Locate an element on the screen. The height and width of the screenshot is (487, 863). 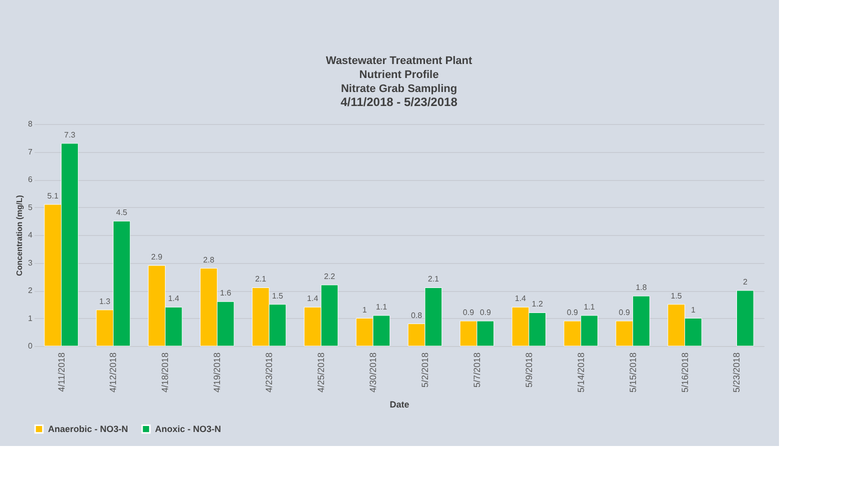
y-tick-label: 4 is located at coordinates (31, 235).